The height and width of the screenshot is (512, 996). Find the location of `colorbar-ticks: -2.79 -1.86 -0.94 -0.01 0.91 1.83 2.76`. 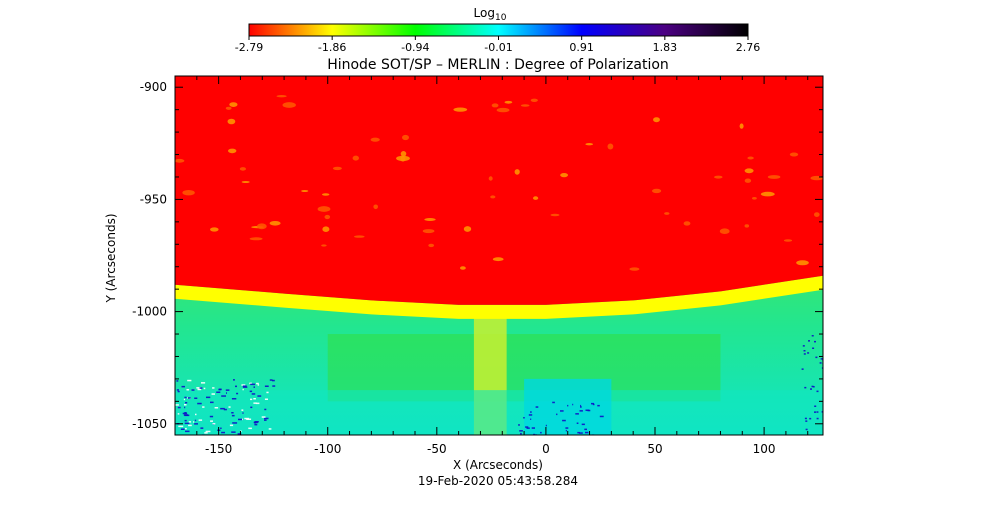

colorbar-ticks: -2.79 -1.86 -0.94 -0.01 0.91 1.83 2.76 is located at coordinates (497, 45).